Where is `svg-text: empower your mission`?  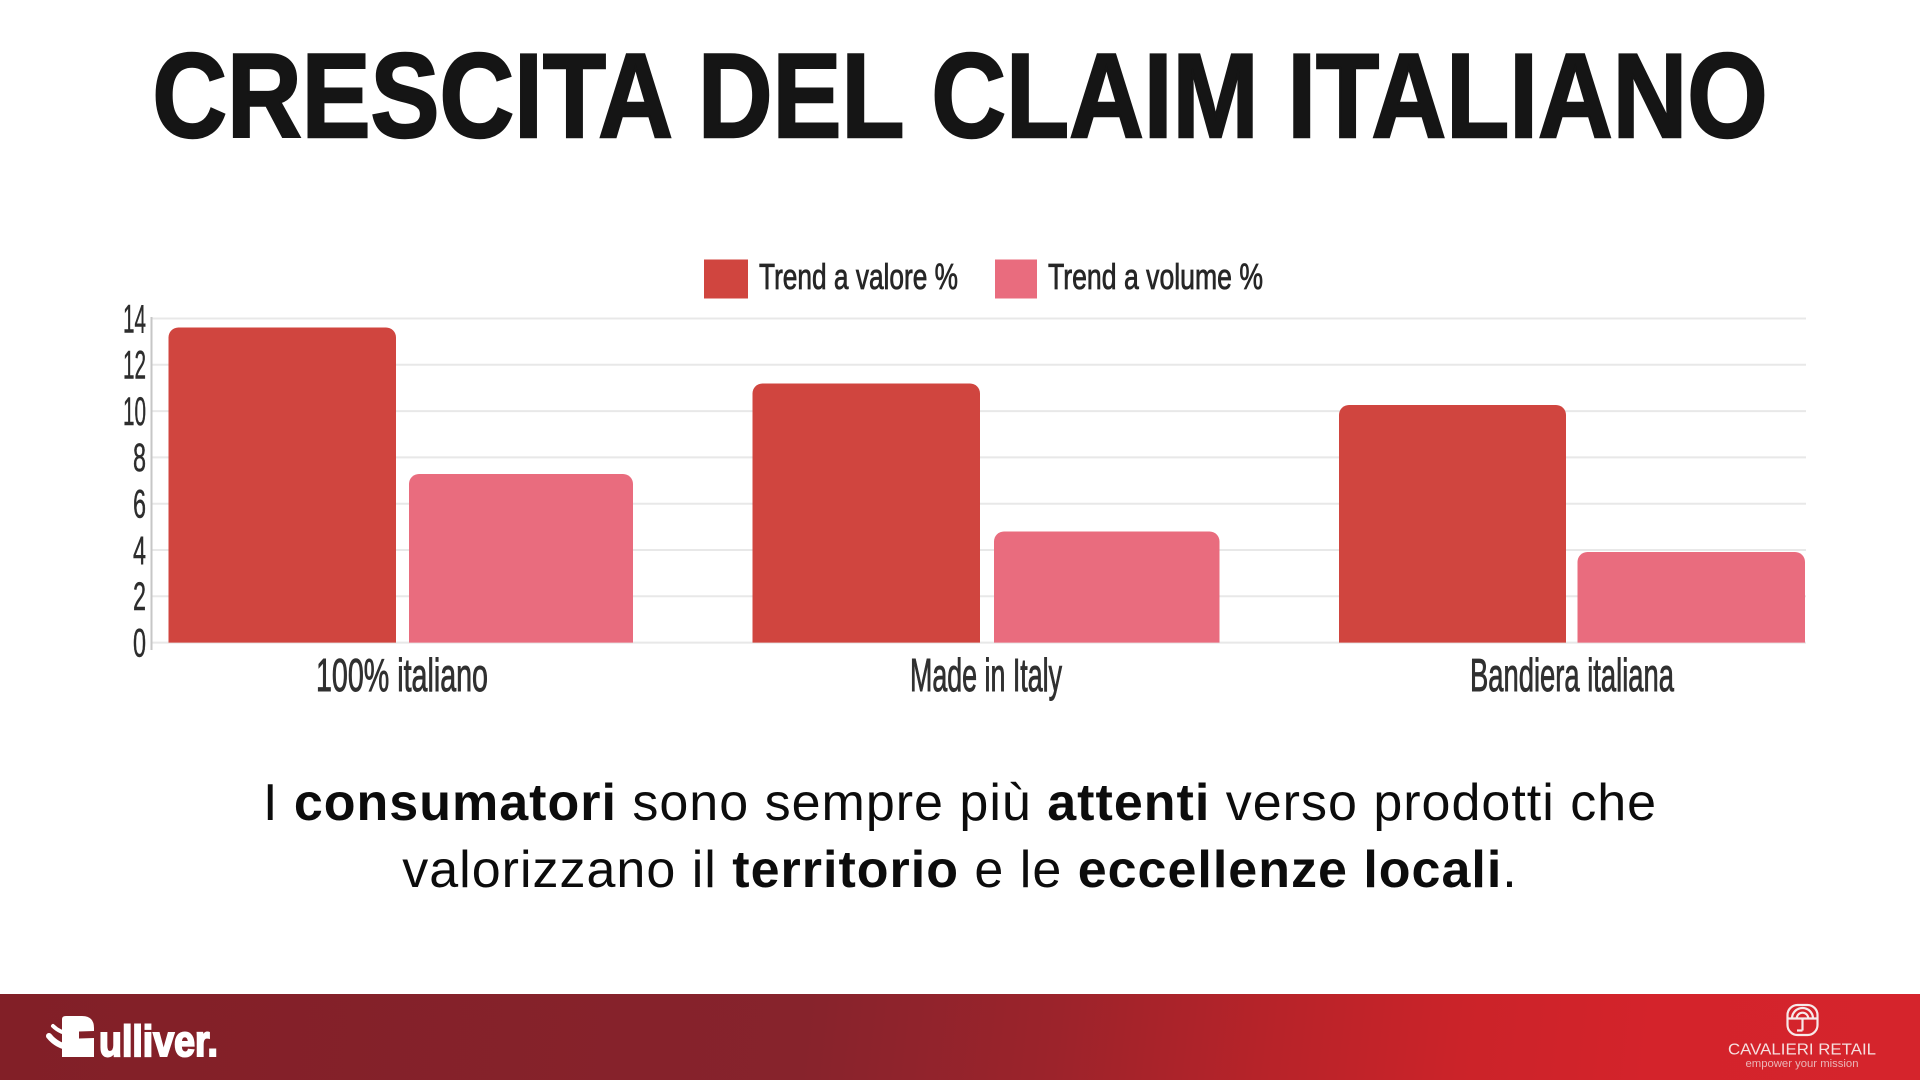
svg-text: empower your mission is located at coordinates (1802, 1064).